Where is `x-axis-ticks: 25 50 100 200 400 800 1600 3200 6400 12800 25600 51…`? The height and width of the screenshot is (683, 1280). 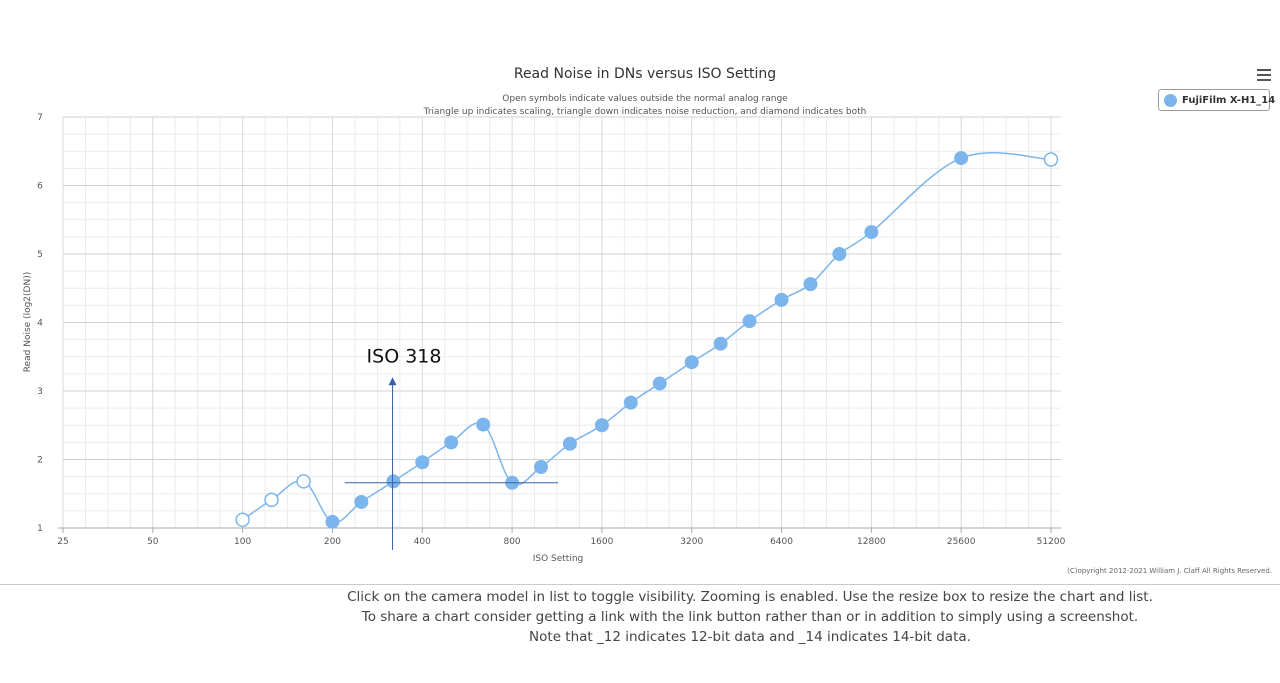 x-axis-ticks: 25 50 100 200 400 800 1600 3200 6400 12800 25600 51… is located at coordinates (561, 537).